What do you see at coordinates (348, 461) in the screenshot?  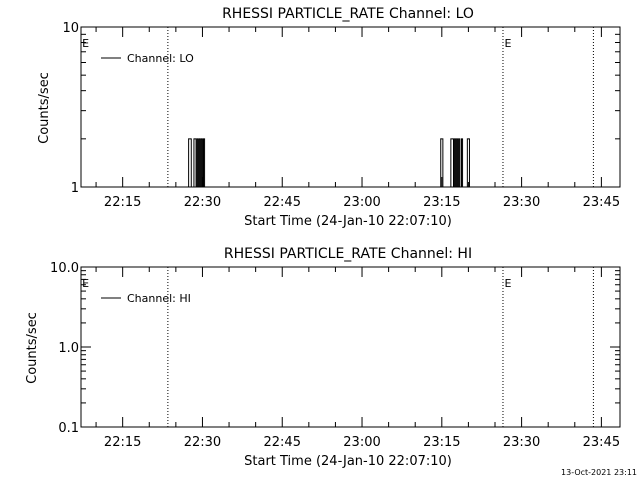 I see `panel-hi-xlabel: Start Time (24-Jan-10 22:07:10)` at bounding box center [348, 461].